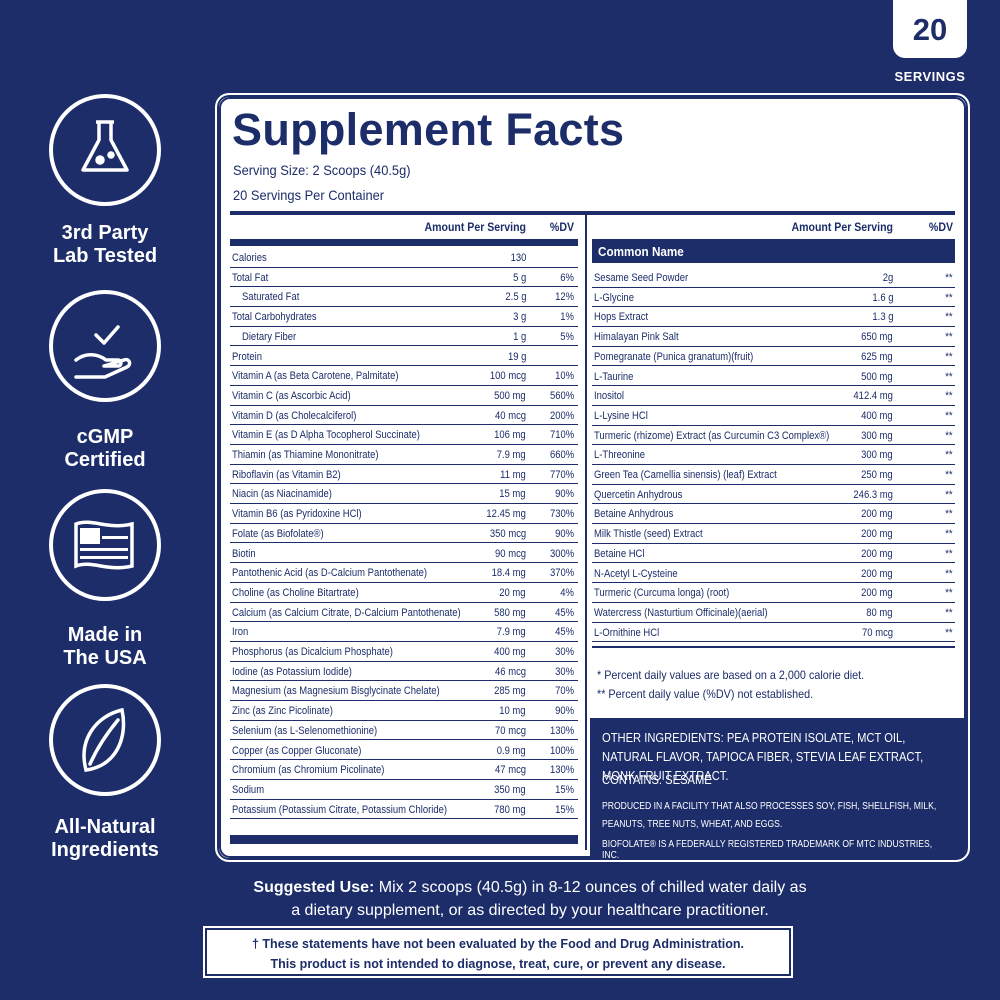  What do you see at coordinates (567, 592) in the screenshot?
I see `daily-value: 4%` at bounding box center [567, 592].